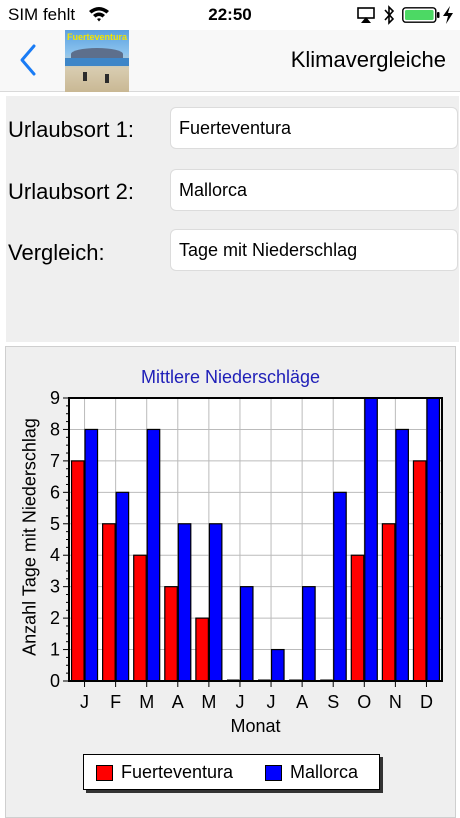 The image size is (460, 818). I want to click on y-axis-label: Anzahl Tage mit Niederschlag, so click(29, 537).